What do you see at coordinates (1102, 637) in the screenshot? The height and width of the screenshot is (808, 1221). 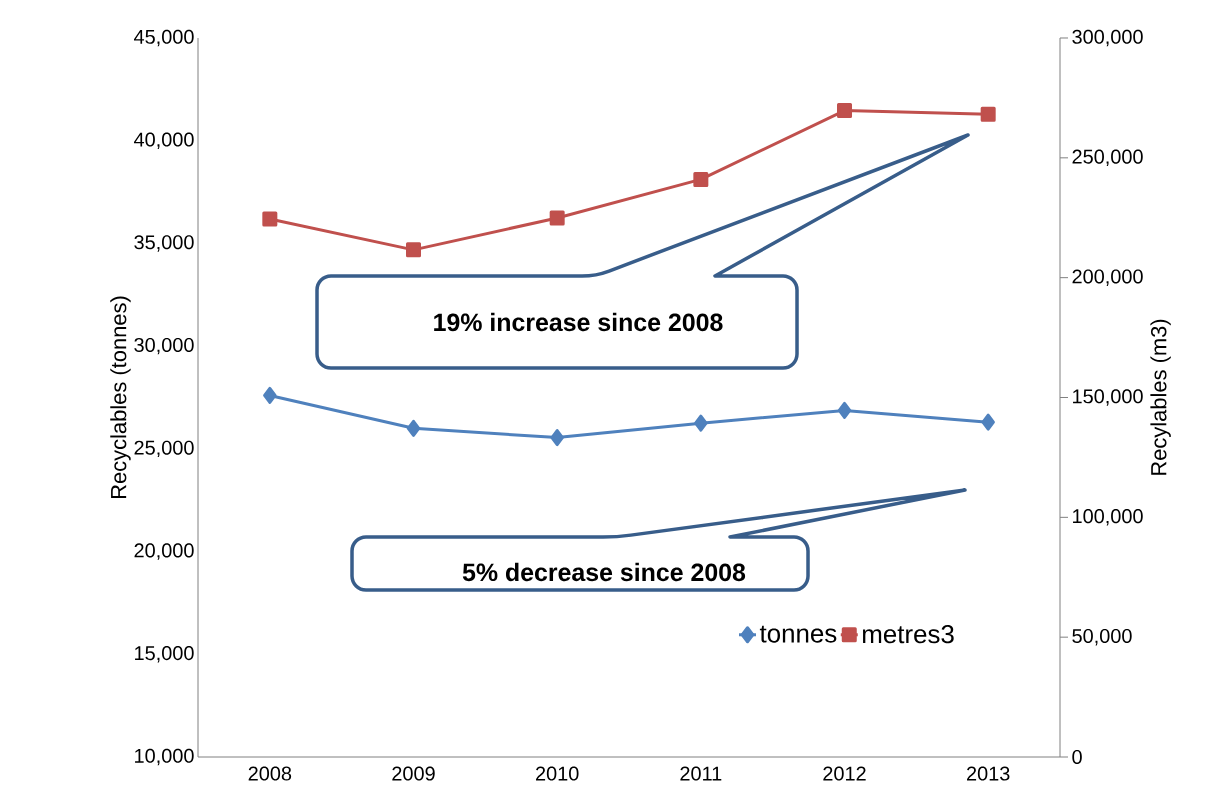 I see `y2-tick-label: 50,000` at bounding box center [1102, 637].